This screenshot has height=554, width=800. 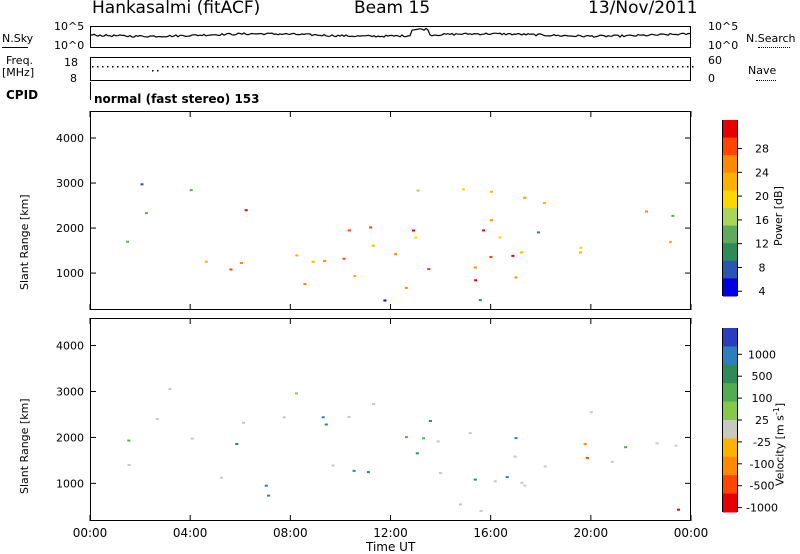 What do you see at coordinates (730, 448) in the screenshot?
I see `velocity-colorbar-block` at bounding box center [730, 448].